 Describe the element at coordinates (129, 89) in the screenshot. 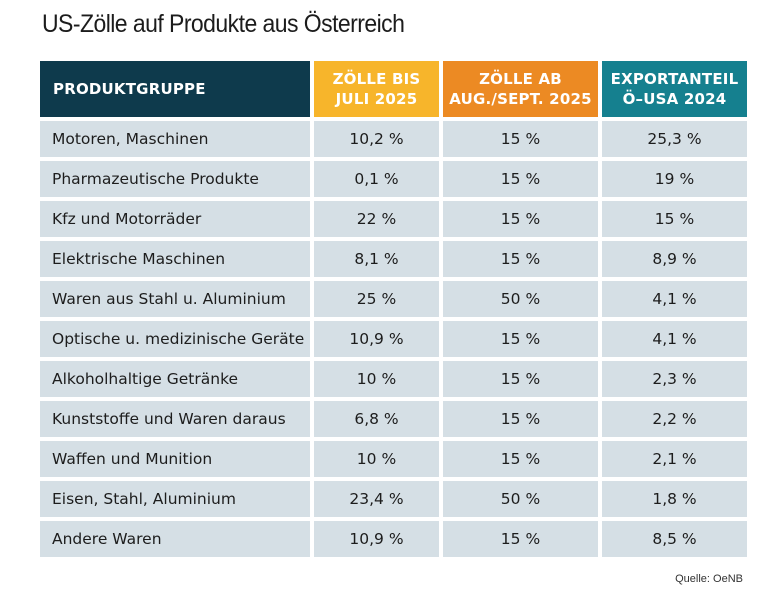

I see `header-produktgruppe-text: PRODUKTGRUPPE` at that location.